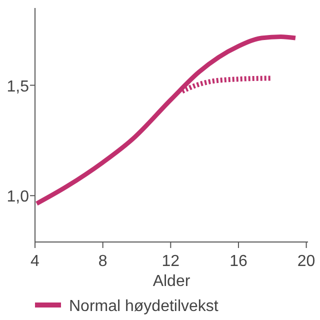 This screenshot has height=320, width=320. What do you see at coordinates (171, 281) in the screenshot?
I see `x-axis-title: Alder` at bounding box center [171, 281].